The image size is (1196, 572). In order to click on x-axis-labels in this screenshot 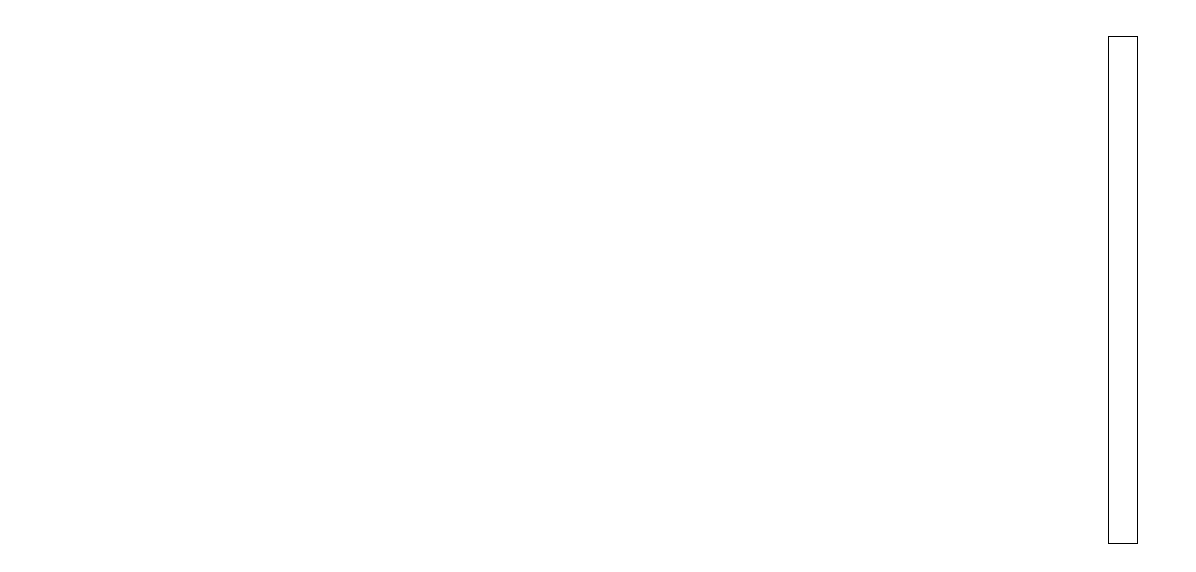, I will do `click(568, 556)`.